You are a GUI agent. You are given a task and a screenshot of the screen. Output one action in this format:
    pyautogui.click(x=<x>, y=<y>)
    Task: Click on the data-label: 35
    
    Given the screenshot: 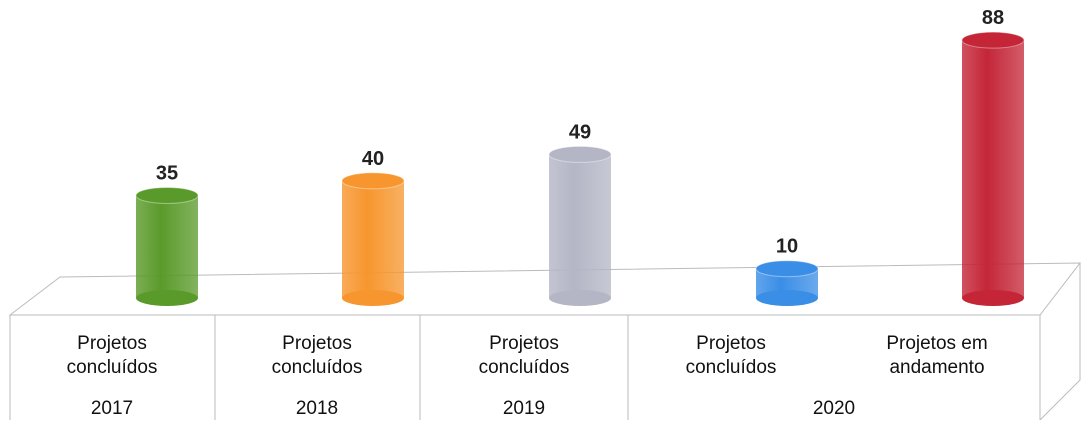 What is the action you would take?
    pyautogui.click(x=167, y=173)
    